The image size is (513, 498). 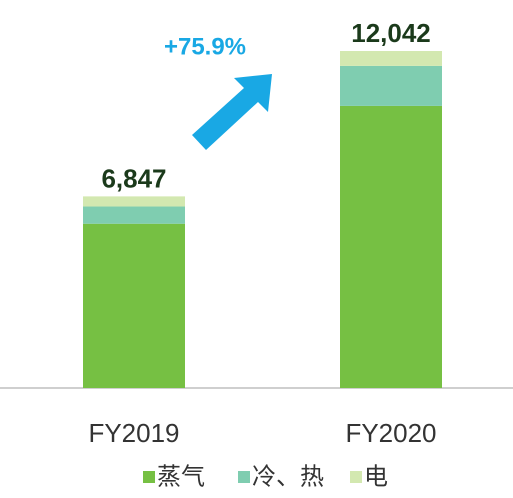 What do you see at coordinates (390, 433) in the screenshot?
I see `x-tick-label: FY2020` at bounding box center [390, 433].